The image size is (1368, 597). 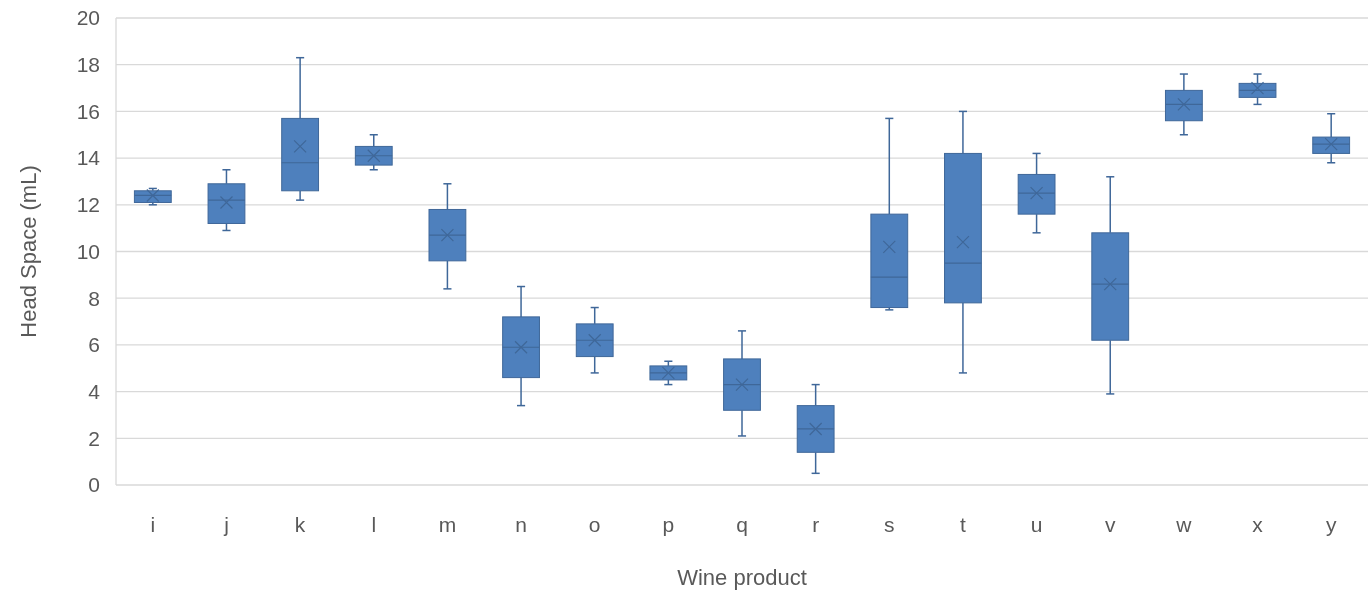 What do you see at coordinates (1110, 524) in the screenshot?
I see `x-tick-label: v` at bounding box center [1110, 524].